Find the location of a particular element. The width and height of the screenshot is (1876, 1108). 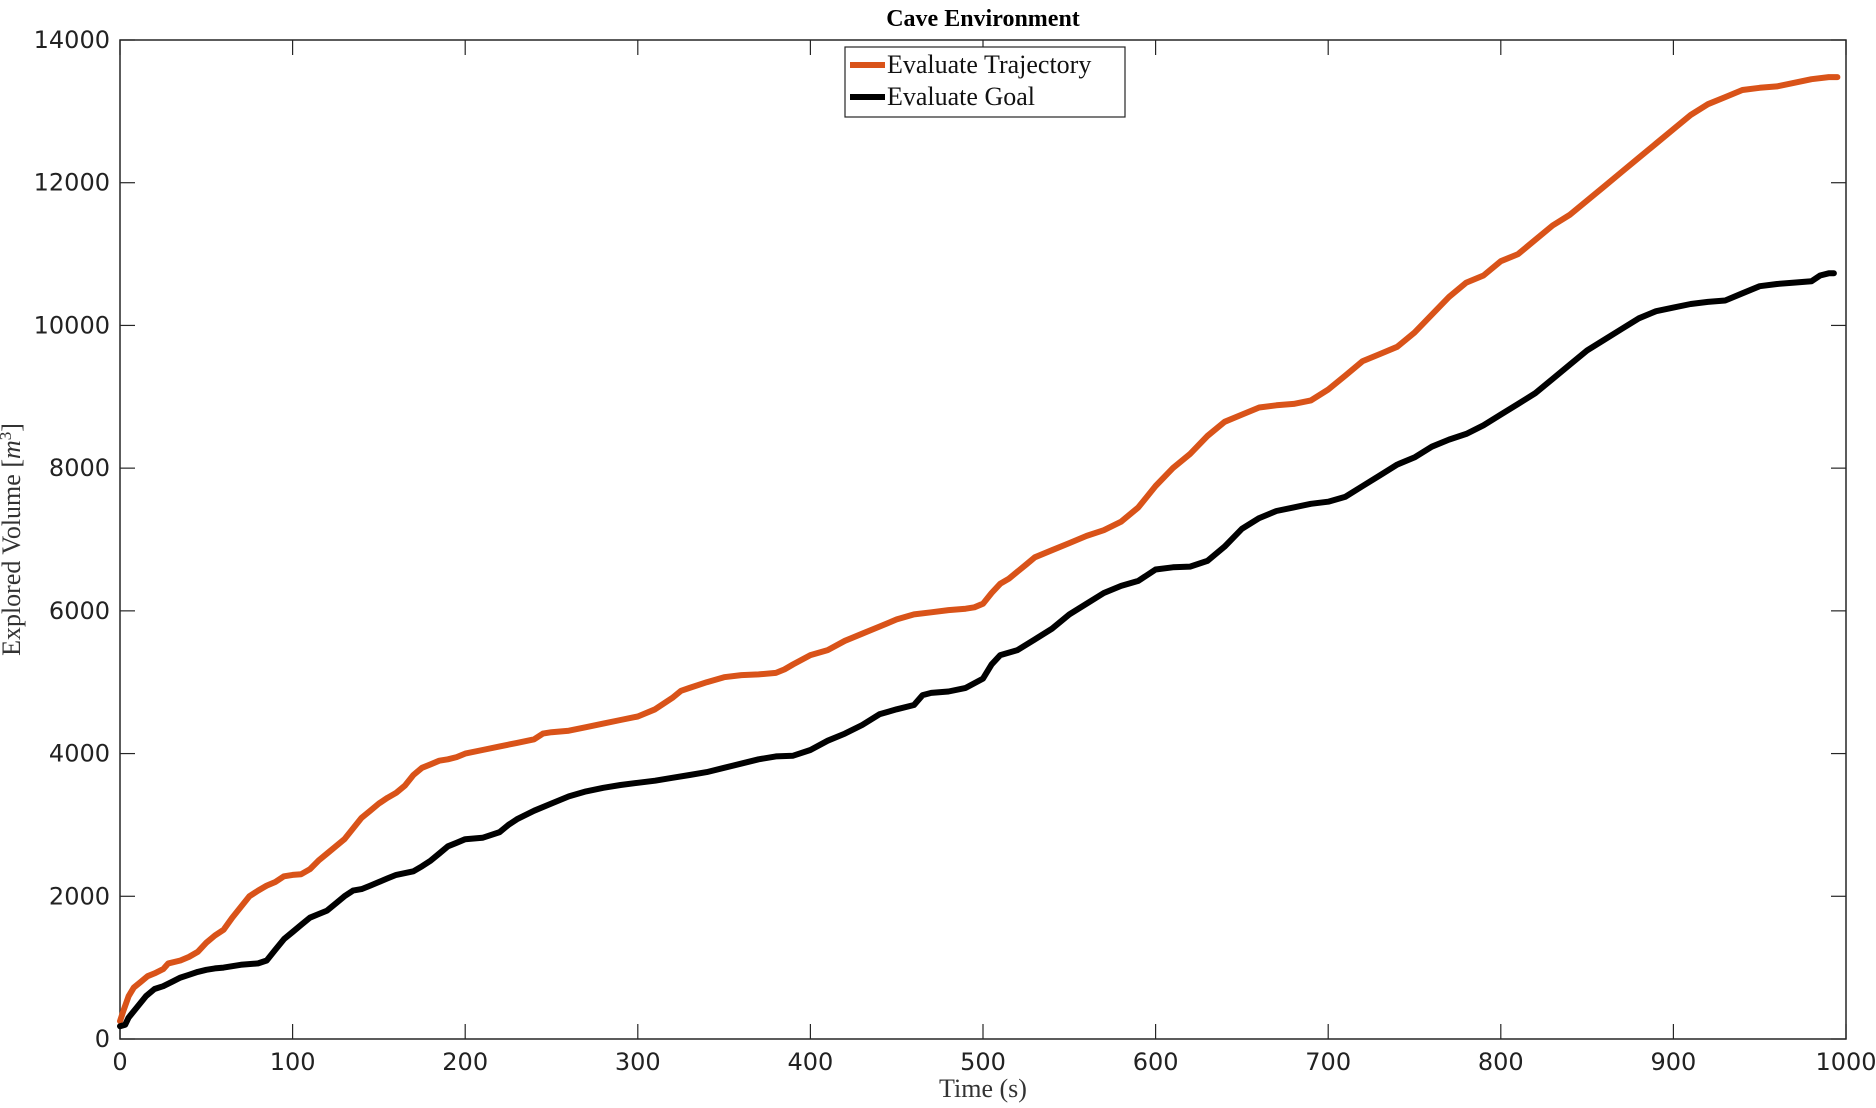

y-tick-label: 8000 is located at coordinates (79, 468).